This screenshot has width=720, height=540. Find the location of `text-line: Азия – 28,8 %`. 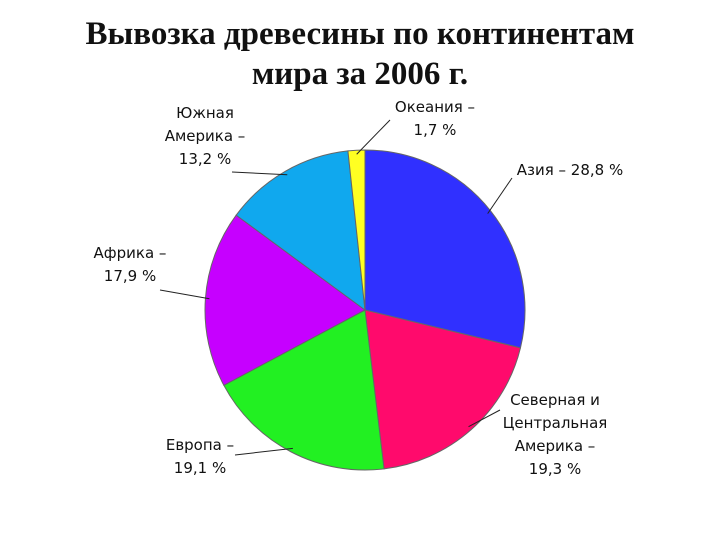

text-line: Азия – 28,8 % is located at coordinates (570, 170).